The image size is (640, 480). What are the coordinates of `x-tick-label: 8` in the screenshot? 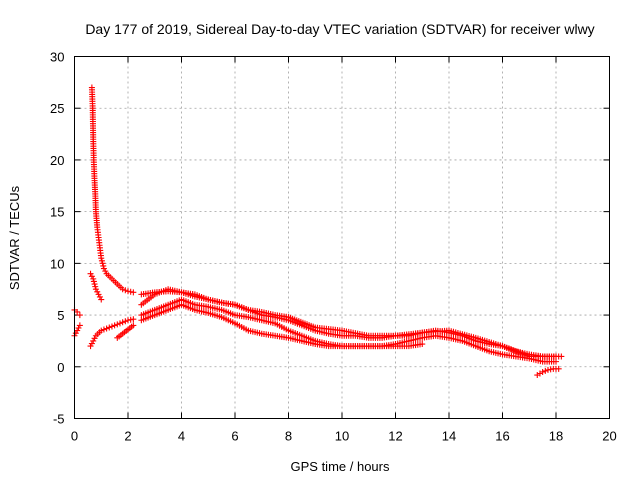 It's located at (288, 436).